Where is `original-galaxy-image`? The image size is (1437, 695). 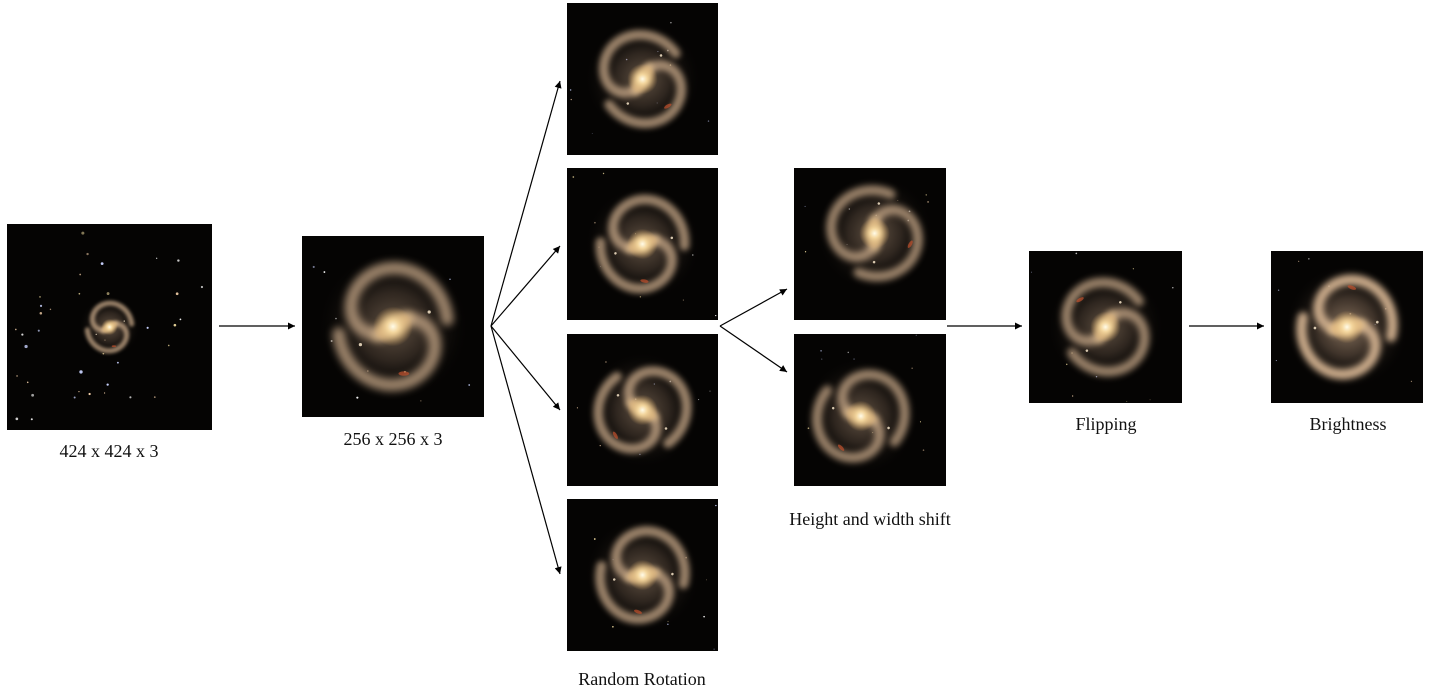
original-galaxy-image is located at coordinates (109, 327).